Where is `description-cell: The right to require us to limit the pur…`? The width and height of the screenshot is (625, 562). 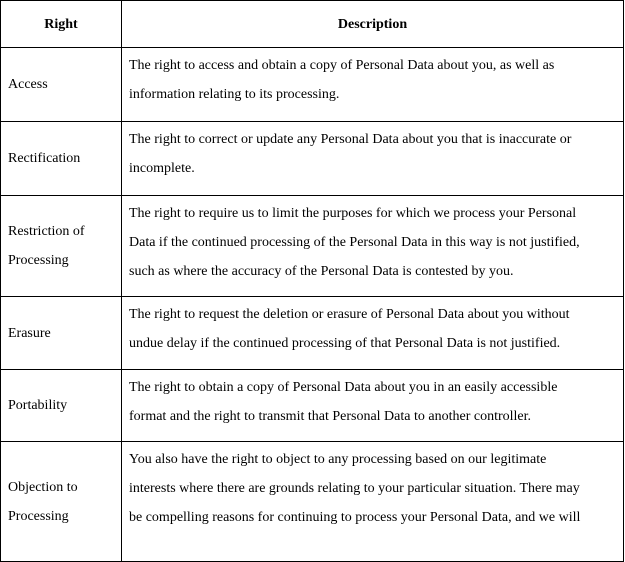
description-cell: The right to require us to limit the pur… is located at coordinates (373, 246).